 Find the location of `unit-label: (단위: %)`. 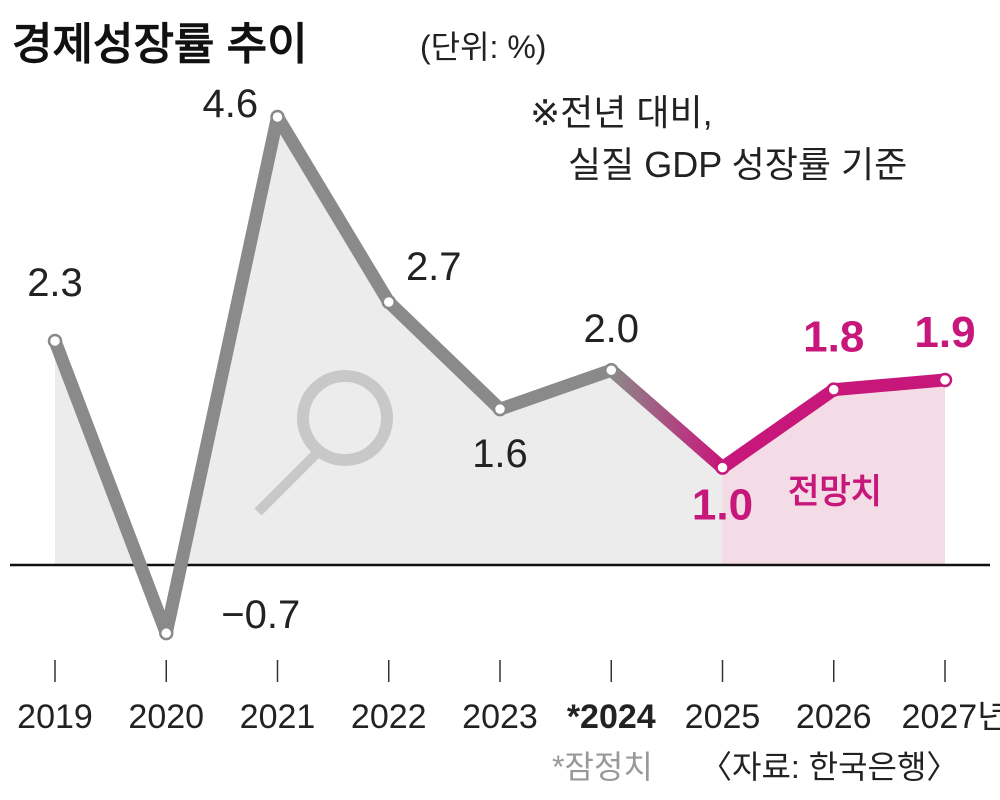

unit-label: (단위: %) is located at coordinates (483, 47).